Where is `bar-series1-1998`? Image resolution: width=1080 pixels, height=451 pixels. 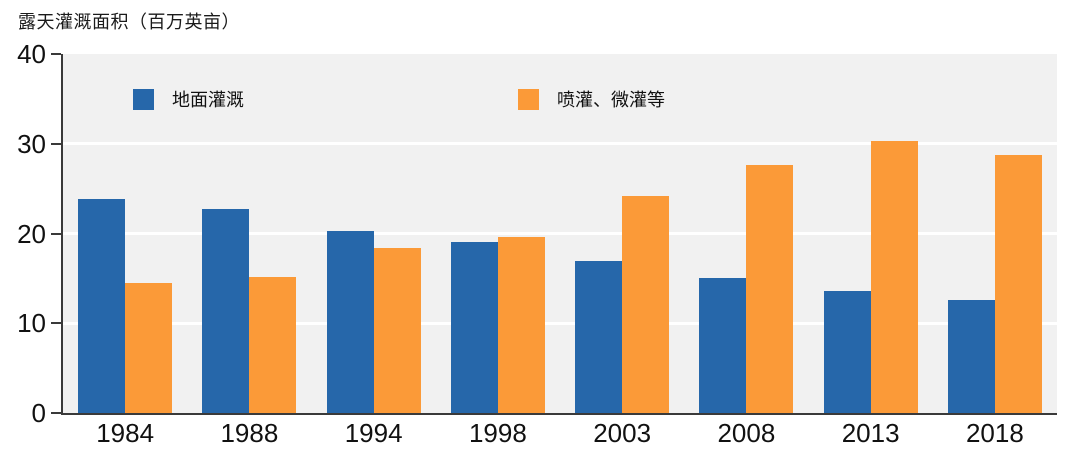
bar-series1-1998 is located at coordinates (521, 325).